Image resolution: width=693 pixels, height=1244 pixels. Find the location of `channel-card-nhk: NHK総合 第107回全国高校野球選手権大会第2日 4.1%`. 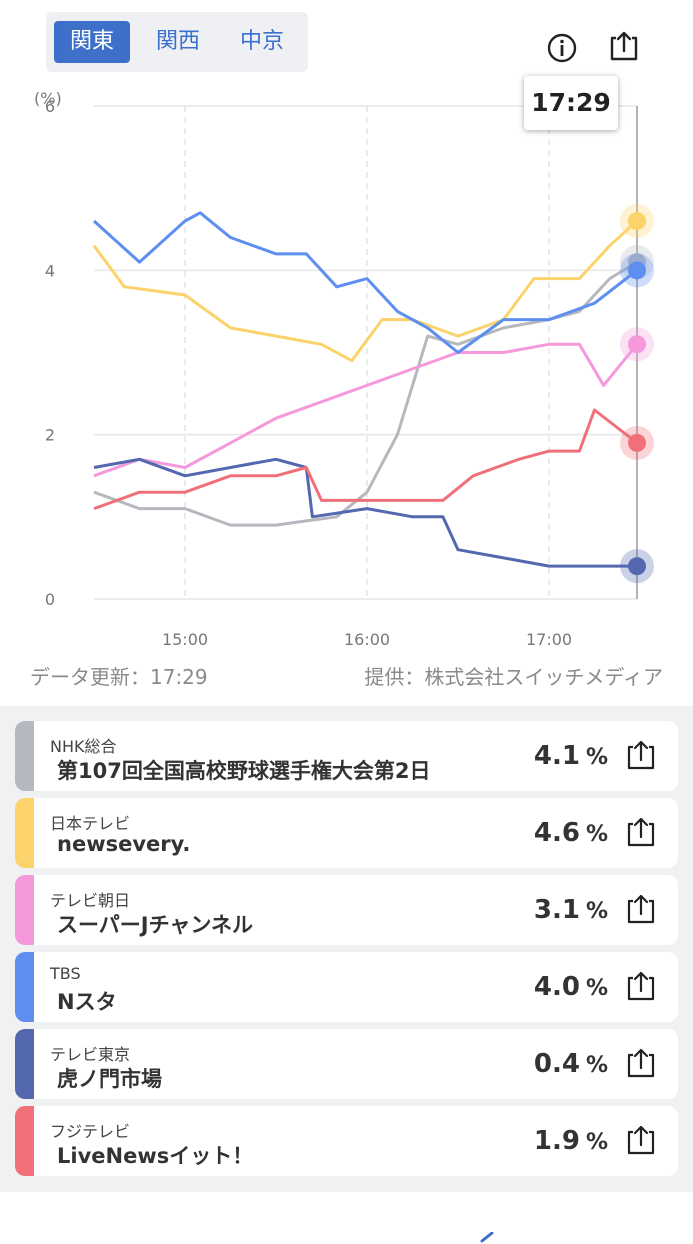

channel-card-nhk: NHK総合 第107回全国高校野球選手権大会第2日 4.1% is located at coordinates (346, 756).